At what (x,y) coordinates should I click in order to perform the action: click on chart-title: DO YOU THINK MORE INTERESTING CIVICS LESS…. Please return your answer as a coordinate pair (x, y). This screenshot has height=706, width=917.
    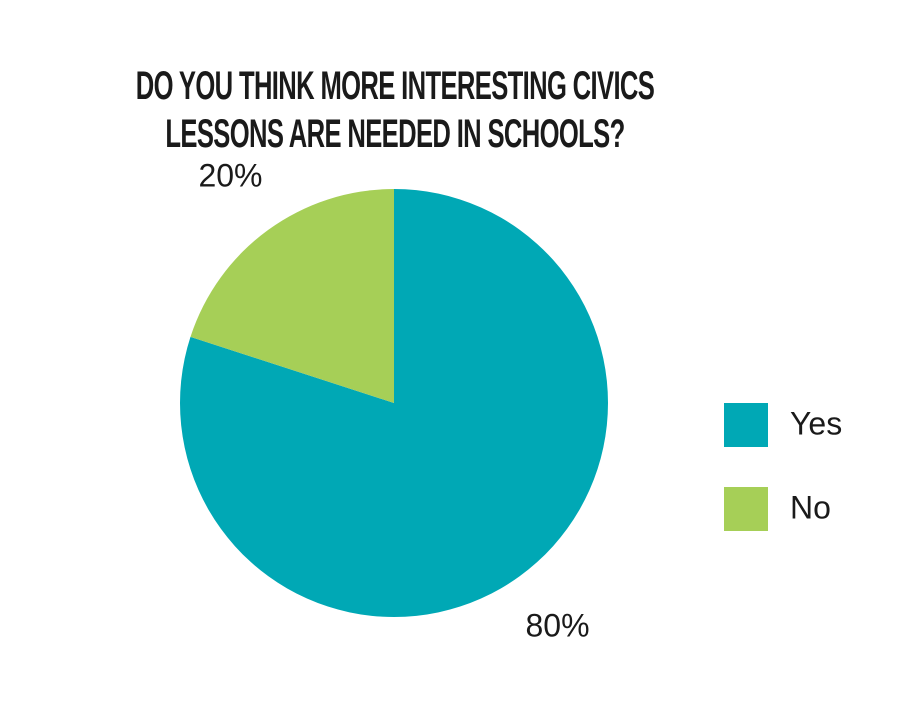
    Looking at the image, I should click on (395, 110).